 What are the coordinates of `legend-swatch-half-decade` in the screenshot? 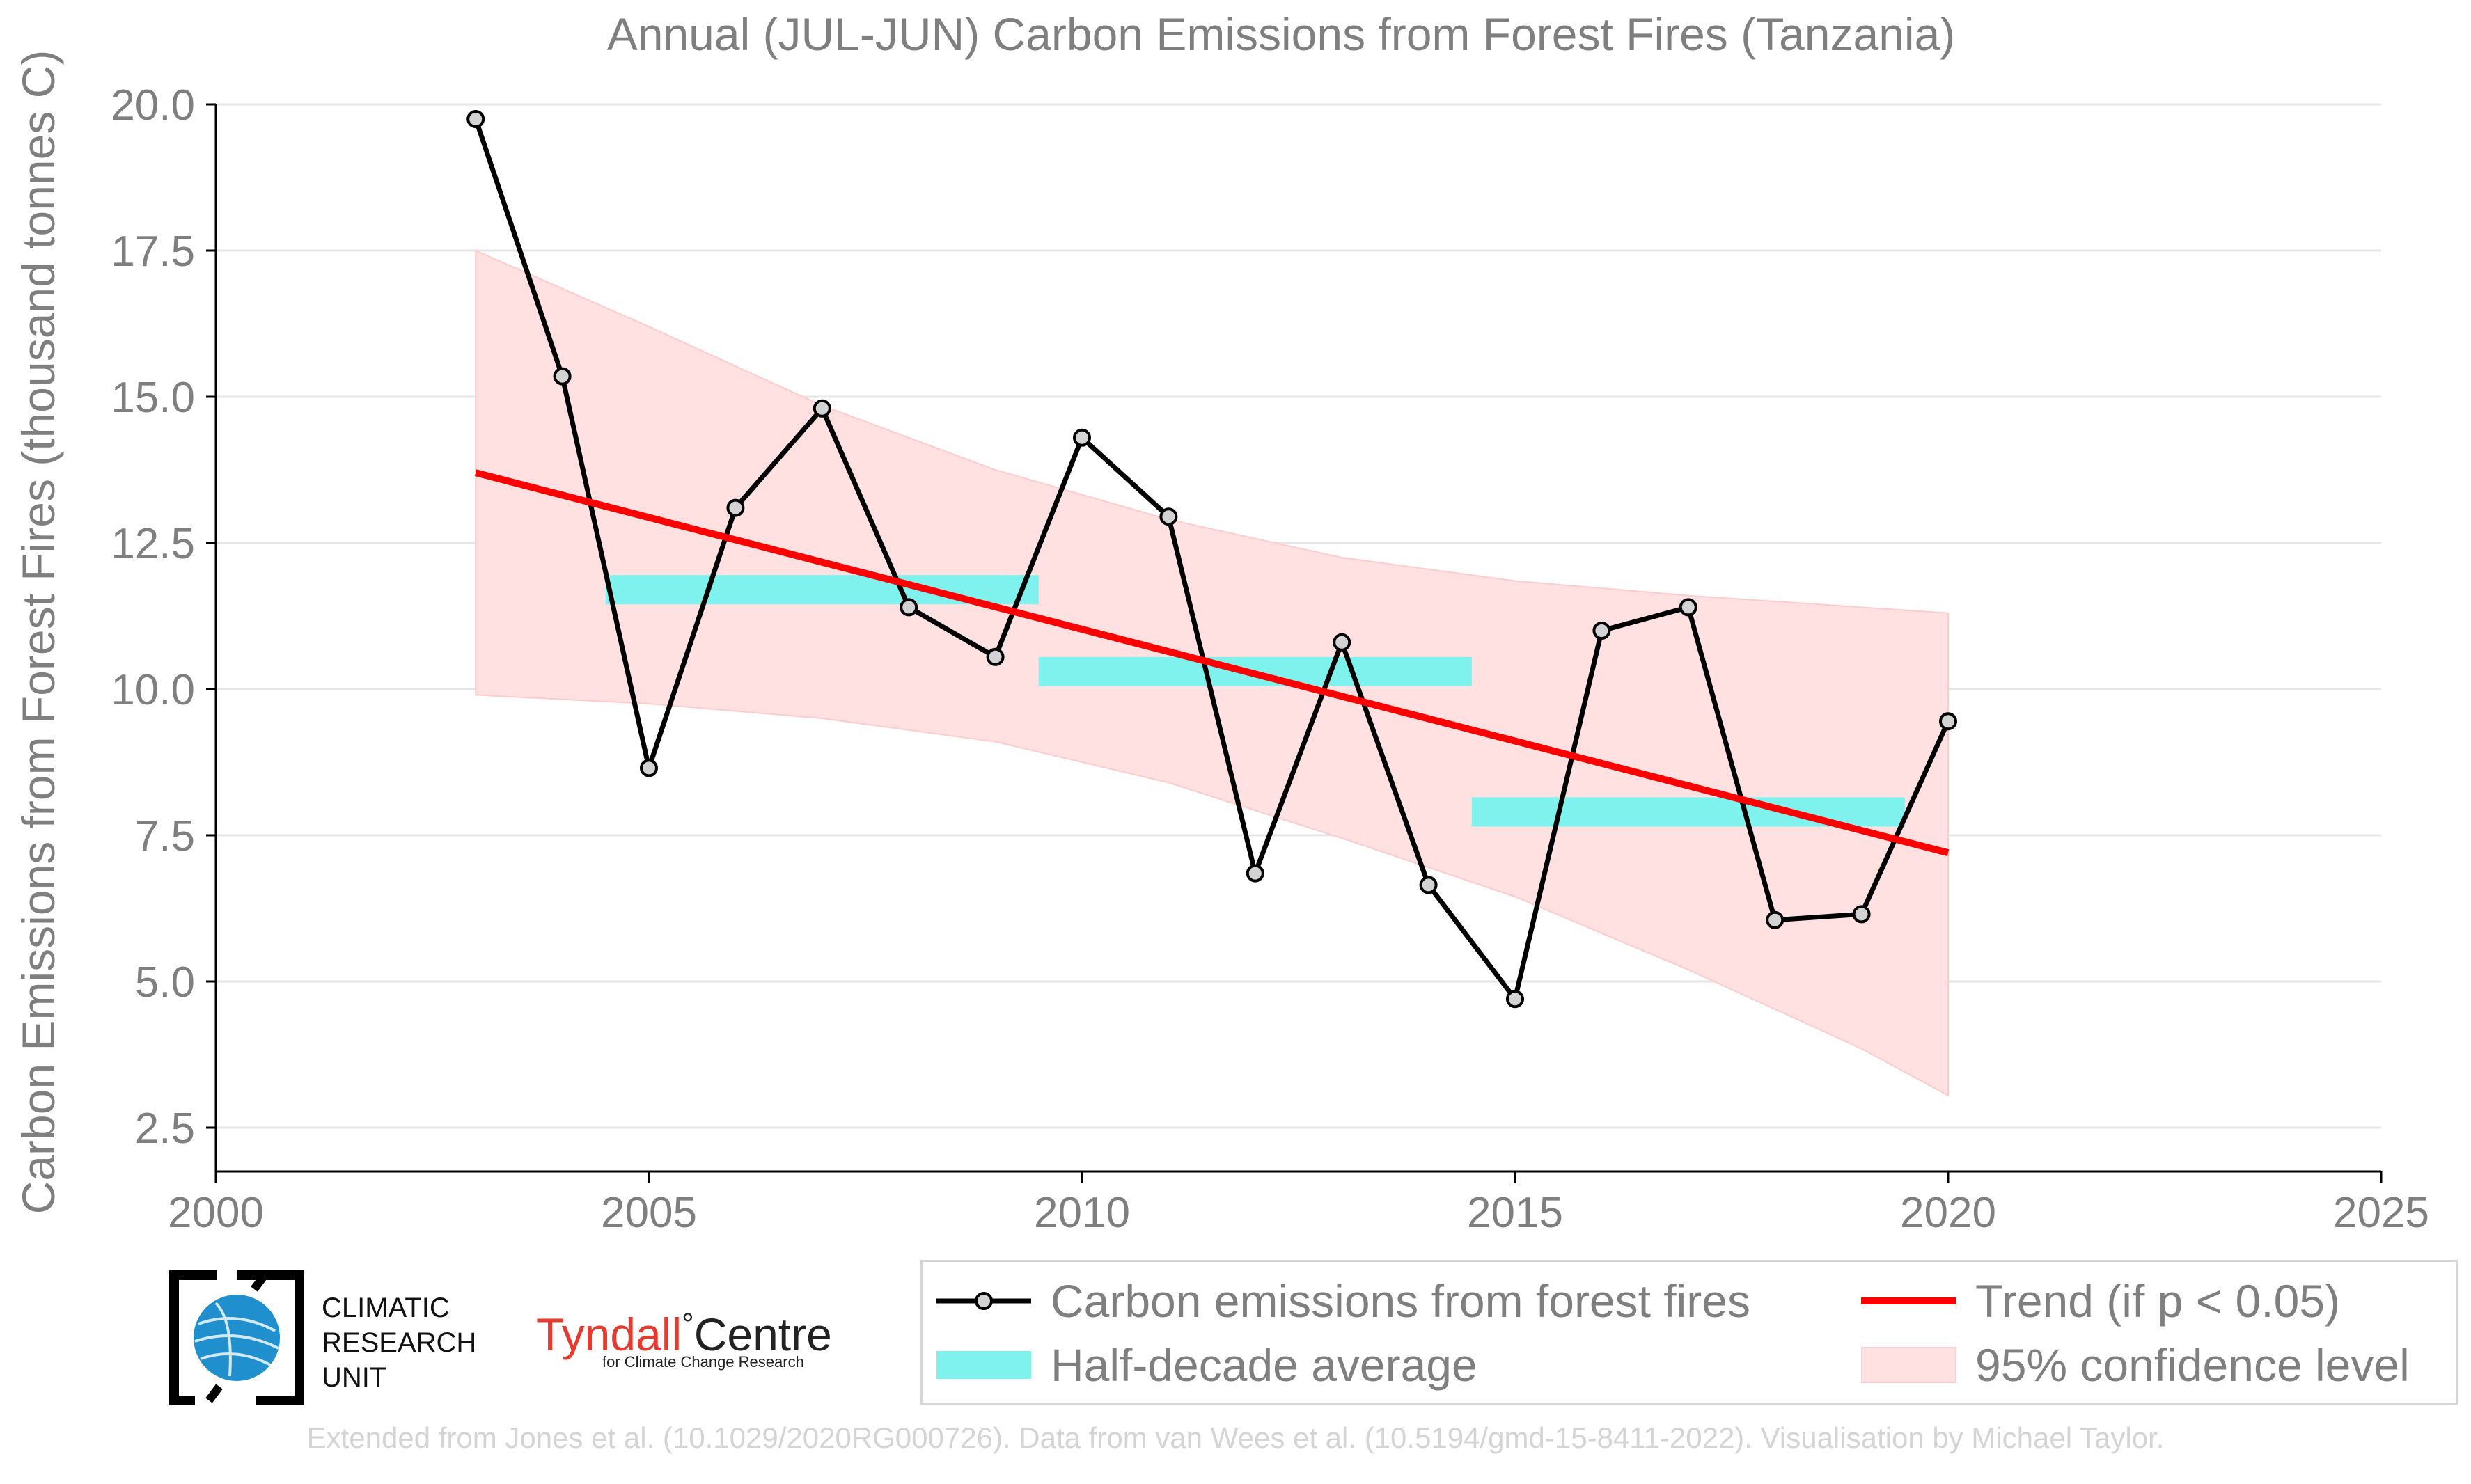 It's located at (983, 1365).